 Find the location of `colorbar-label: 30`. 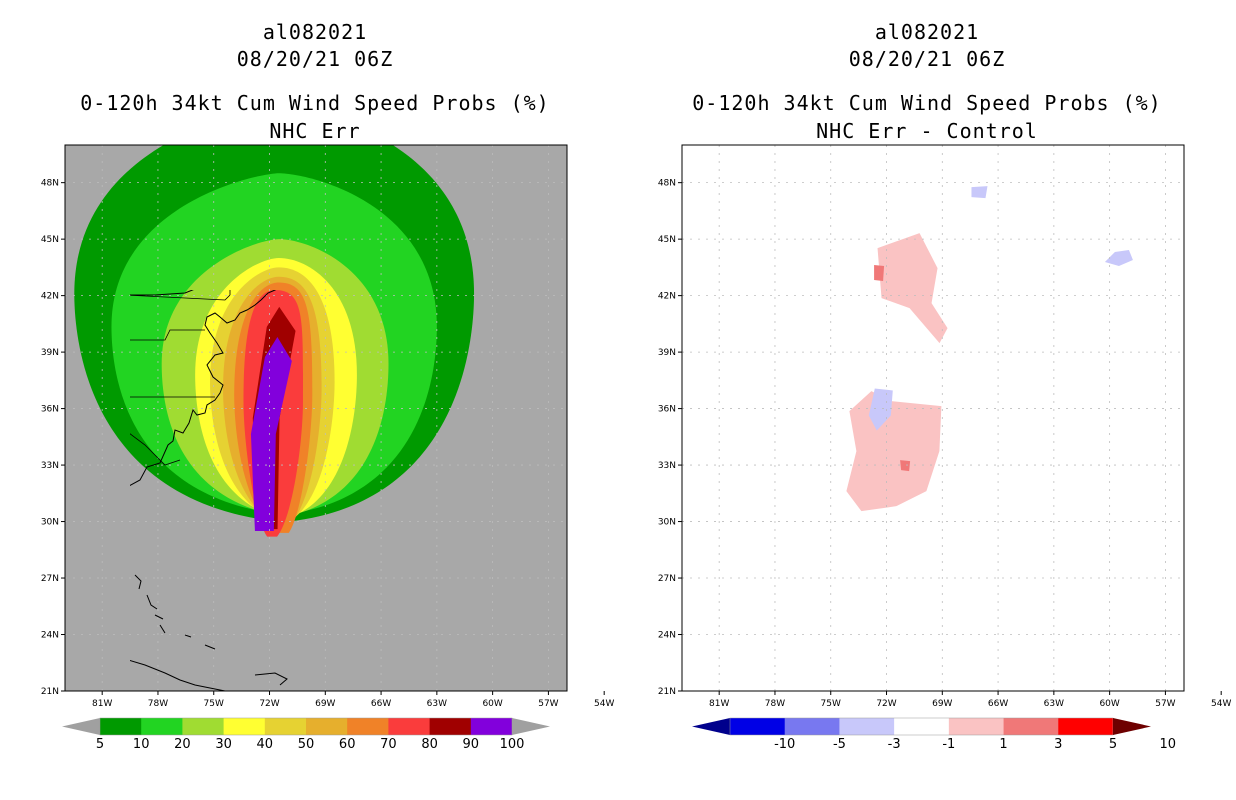

colorbar-label: 30 is located at coordinates (223, 744).